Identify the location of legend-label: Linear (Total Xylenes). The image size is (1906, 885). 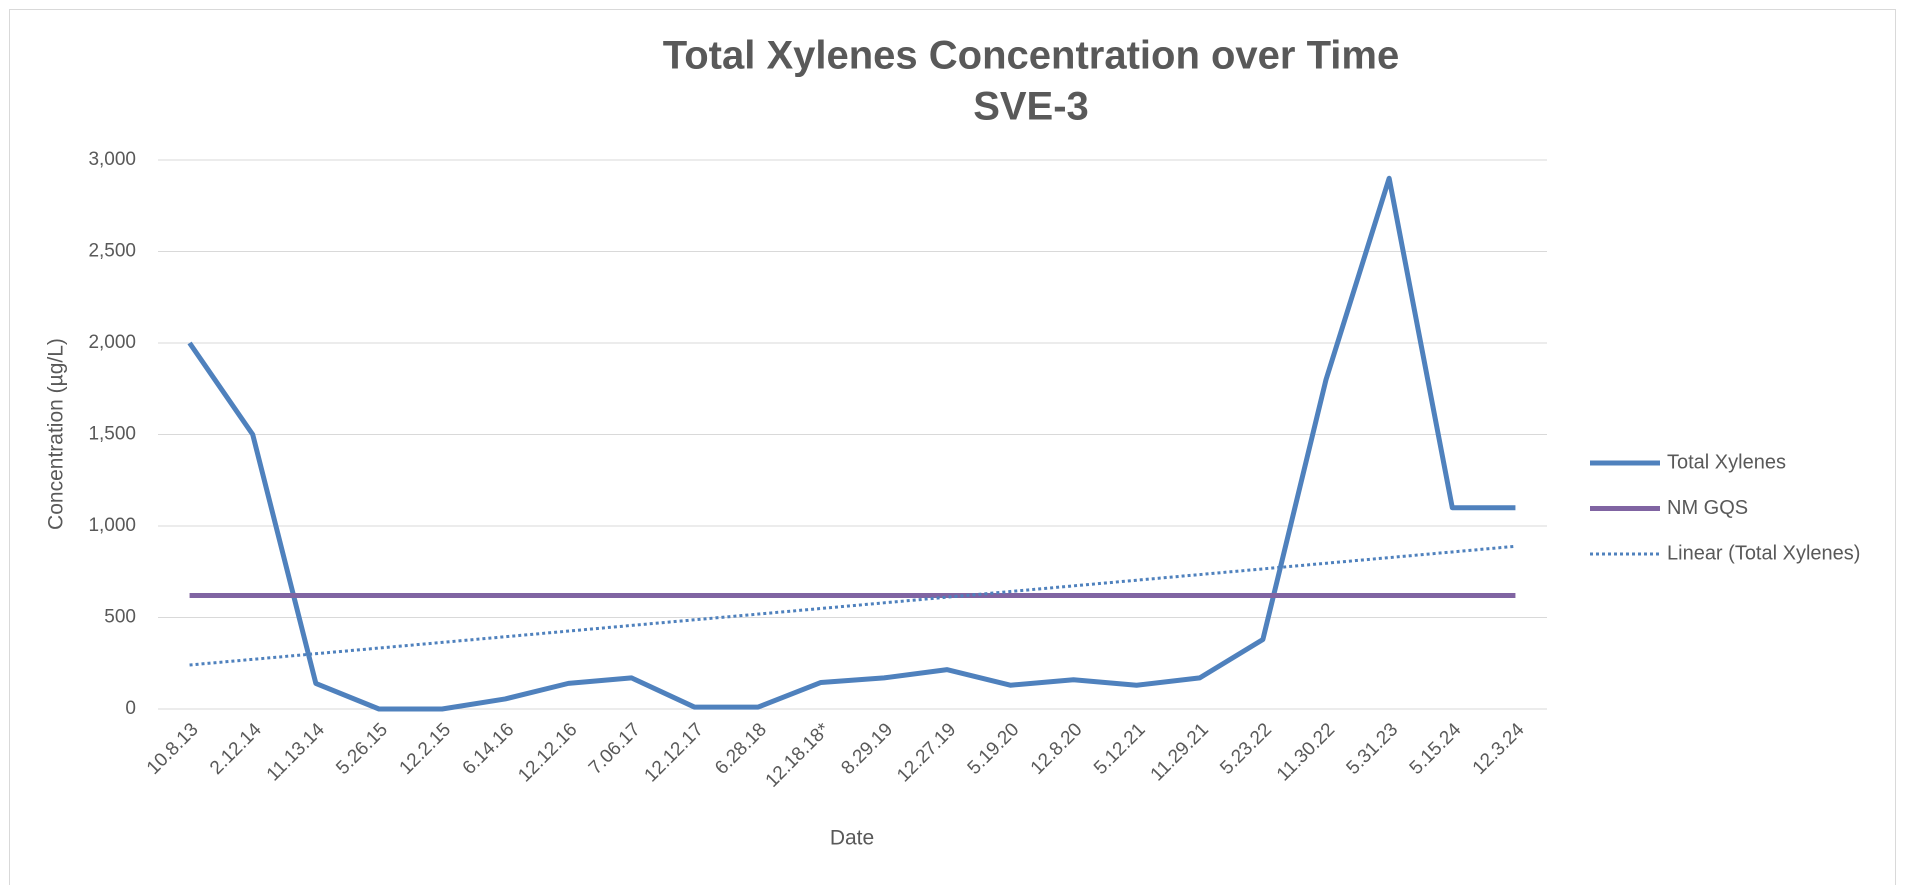
(1763, 553).